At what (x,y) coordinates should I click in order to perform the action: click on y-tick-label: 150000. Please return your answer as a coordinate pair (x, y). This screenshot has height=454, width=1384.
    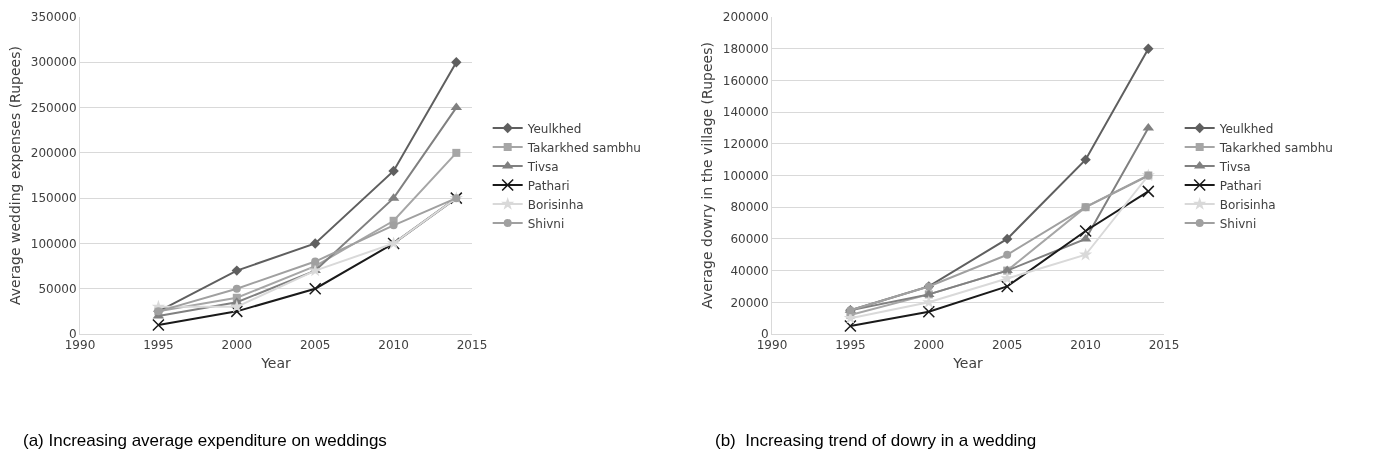
    Looking at the image, I should click on (53, 198).